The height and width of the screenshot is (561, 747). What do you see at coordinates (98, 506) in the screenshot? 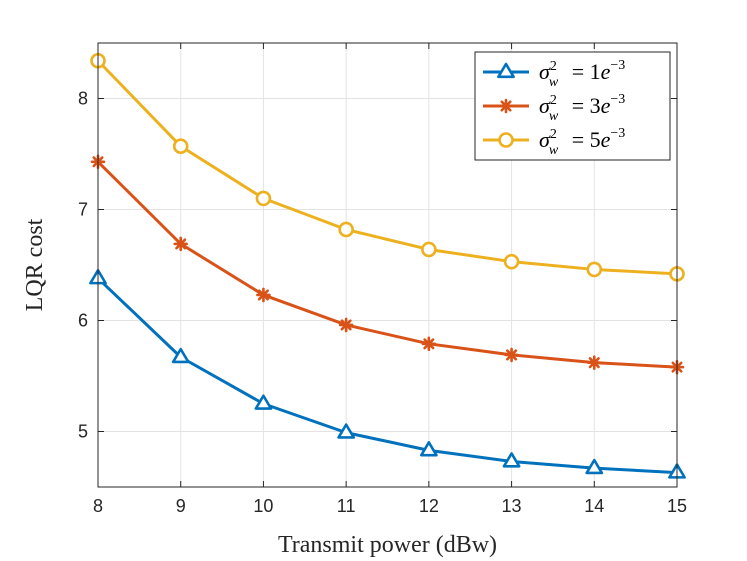
I see `x-tick-label: 8` at bounding box center [98, 506].